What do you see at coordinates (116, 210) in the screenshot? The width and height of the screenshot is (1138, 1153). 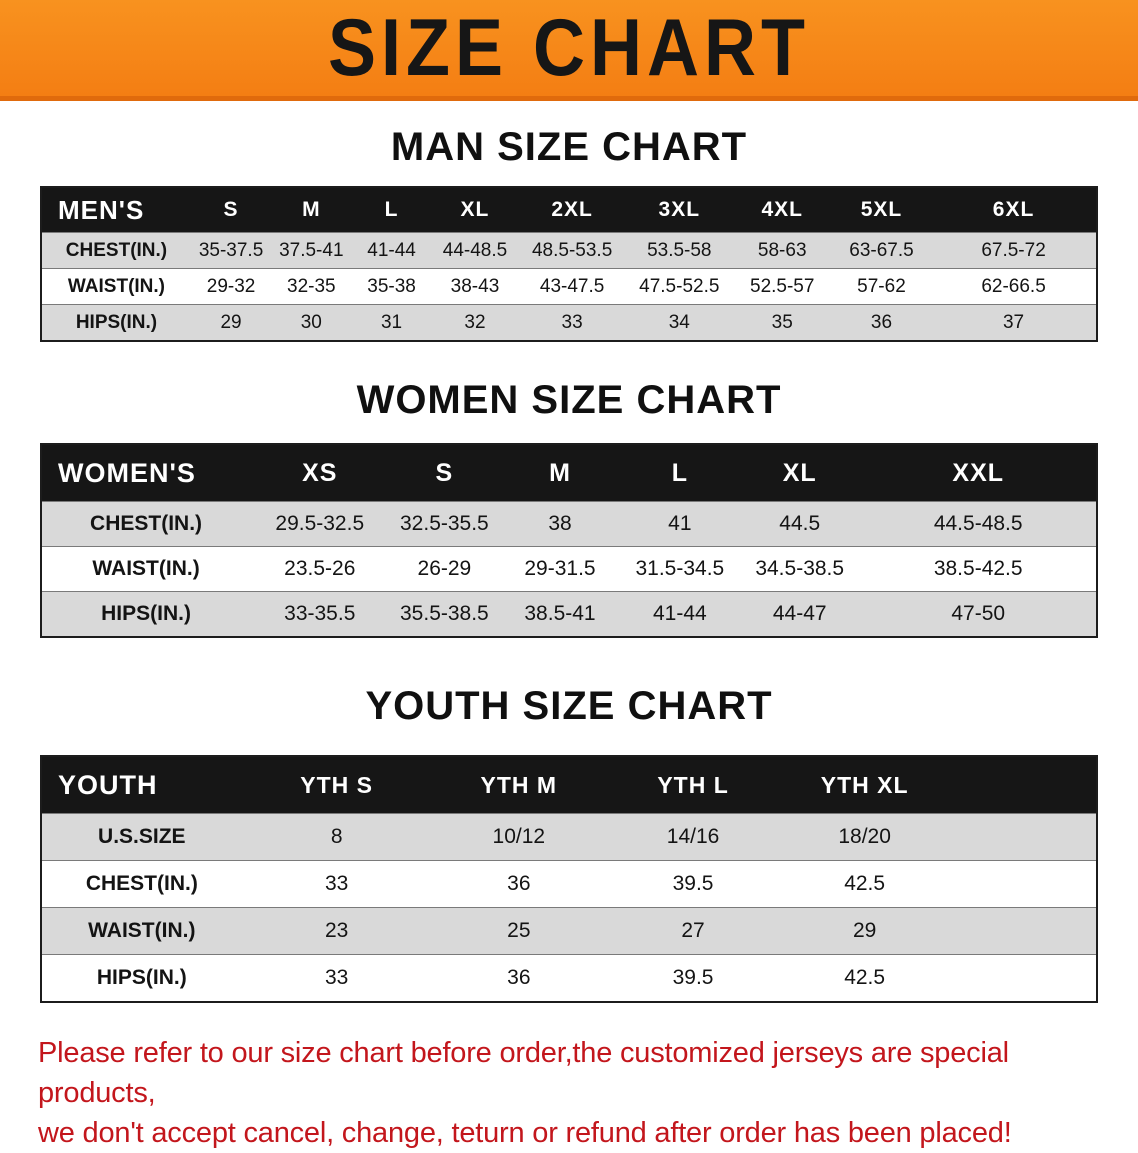 I see `men-corner-header: MEN'S` at bounding box center [116, 210].